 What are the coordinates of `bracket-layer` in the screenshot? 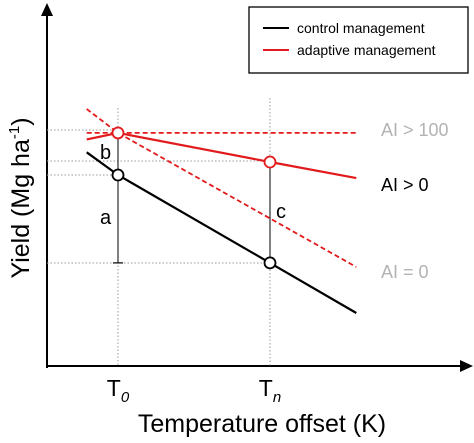 It's located at (192, 198).